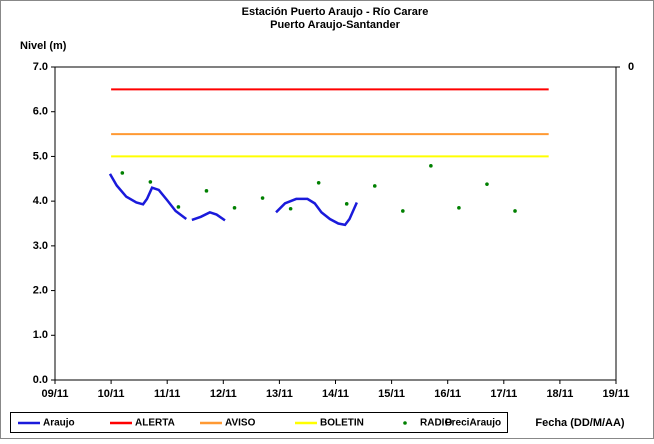 This screenshot has width=654, height=444. What do you see at coordinates (259, 422) in the screenshot?
I see `legend` at bounding box center [259, 422].